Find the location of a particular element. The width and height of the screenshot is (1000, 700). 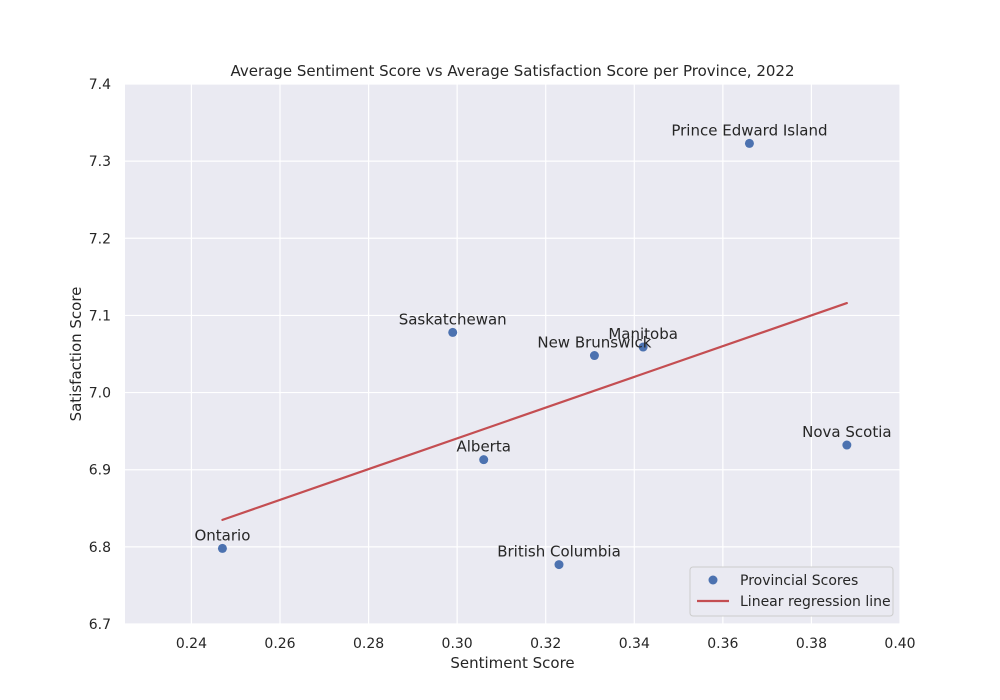

x-tick-labels: 0.24 0.26 0.28 0.30 0.32 0.34 0.36 0.38 0.40 is located at coordinates (546, 644).